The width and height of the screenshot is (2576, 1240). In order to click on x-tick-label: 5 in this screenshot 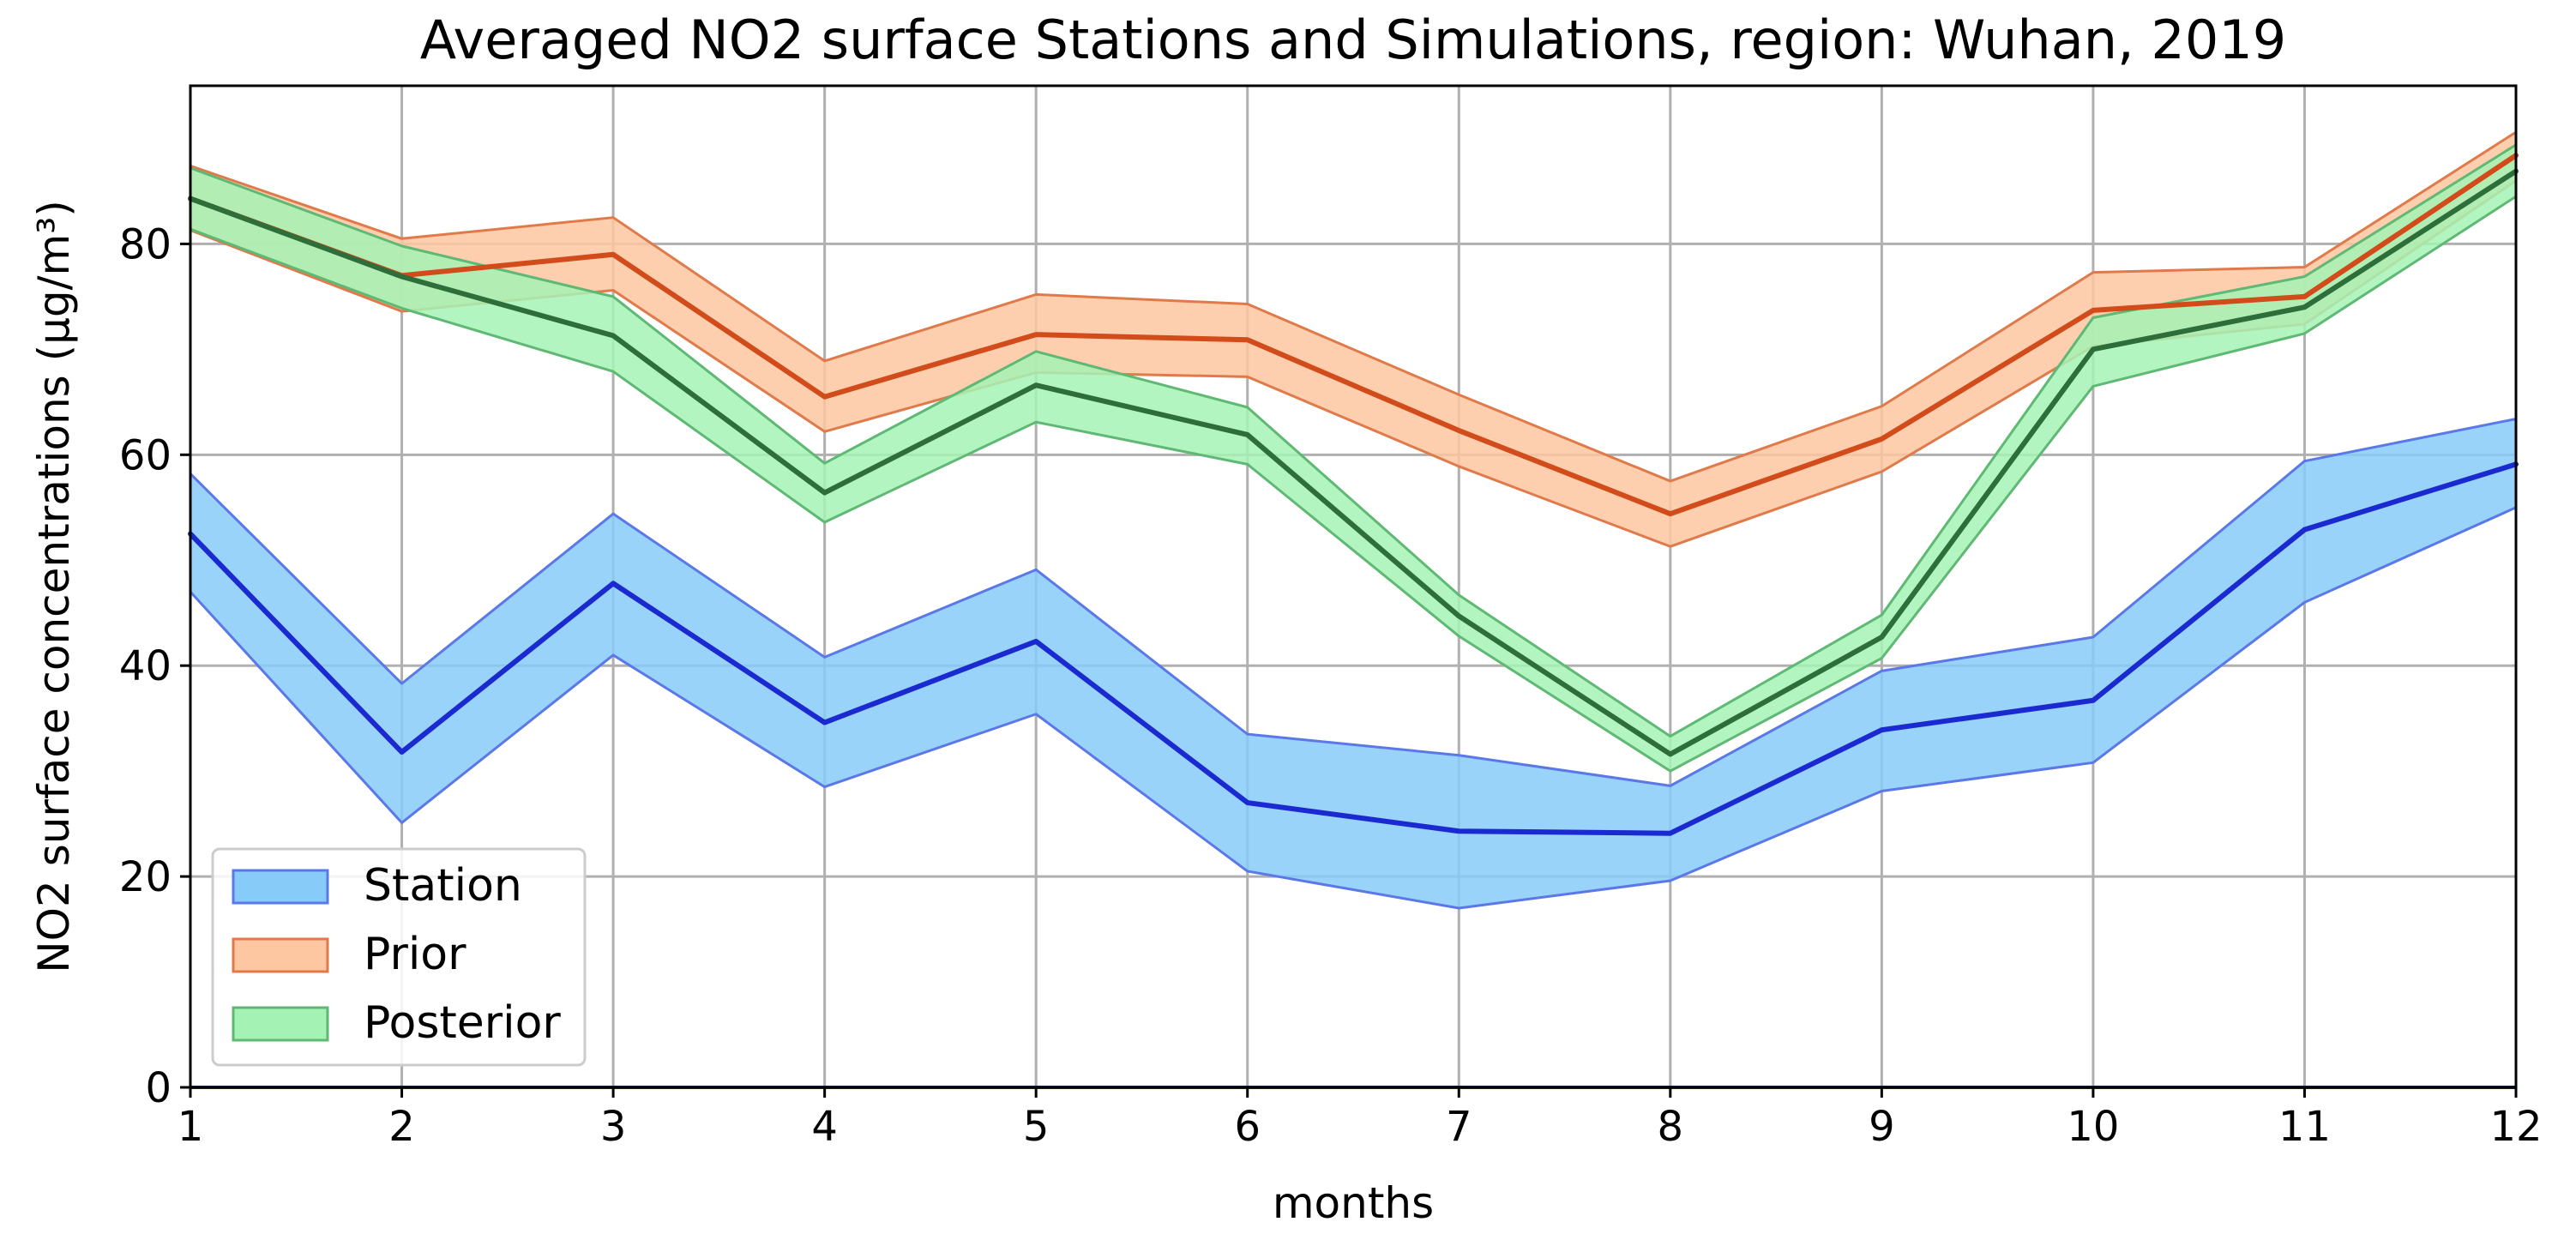, I will do `click(1036, 1127)`.